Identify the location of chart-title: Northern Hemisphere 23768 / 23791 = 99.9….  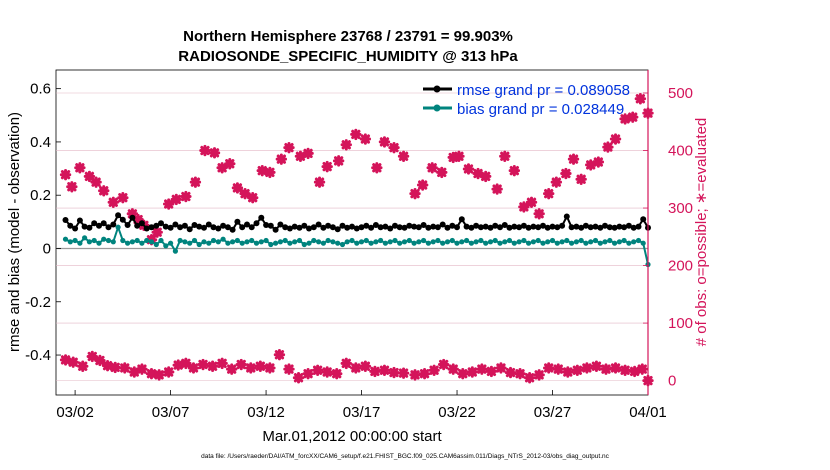
(348, 36).